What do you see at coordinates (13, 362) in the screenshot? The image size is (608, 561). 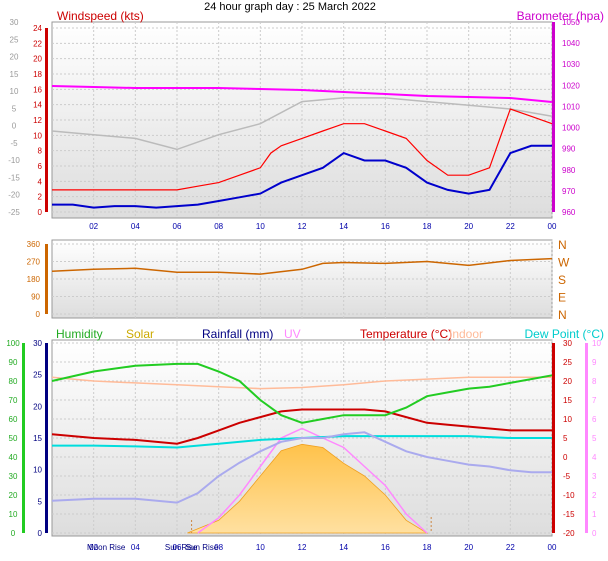 I see `humidity-tick: 90` at bounding box center [13, 362].